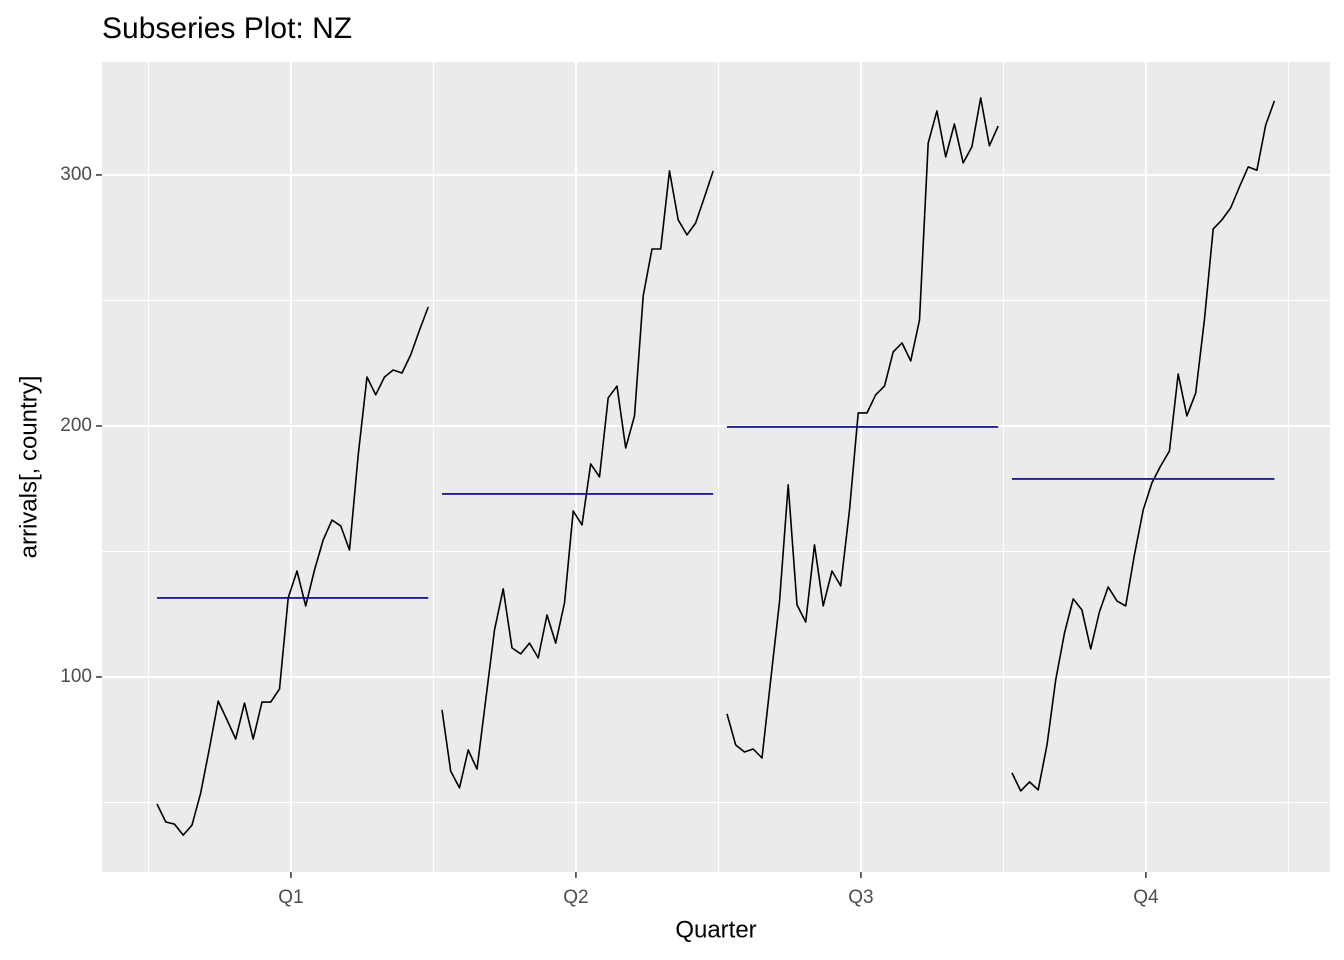 The width and height of the screenshot is (1344, 960). I want to click on x-tick-label: Q2, so click(575, 897).